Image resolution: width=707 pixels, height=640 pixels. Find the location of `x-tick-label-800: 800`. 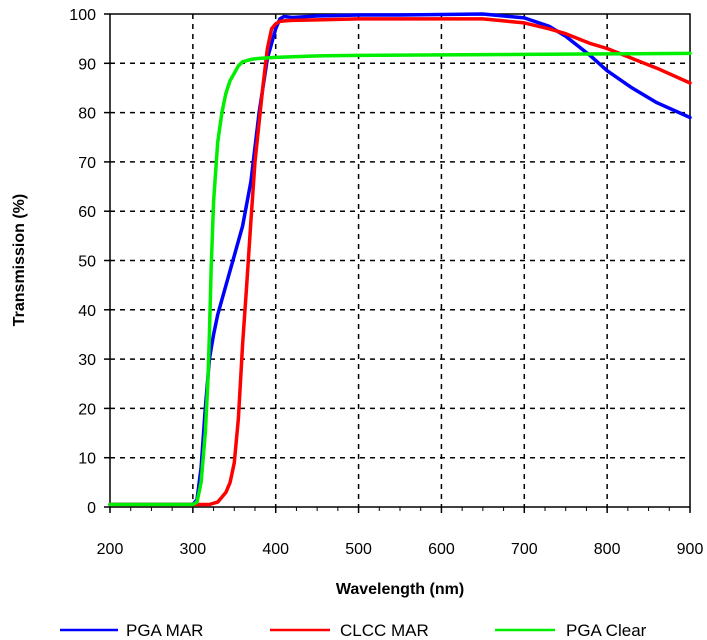

x-tick-label-800: 800 is located at coordinates (607, 549).